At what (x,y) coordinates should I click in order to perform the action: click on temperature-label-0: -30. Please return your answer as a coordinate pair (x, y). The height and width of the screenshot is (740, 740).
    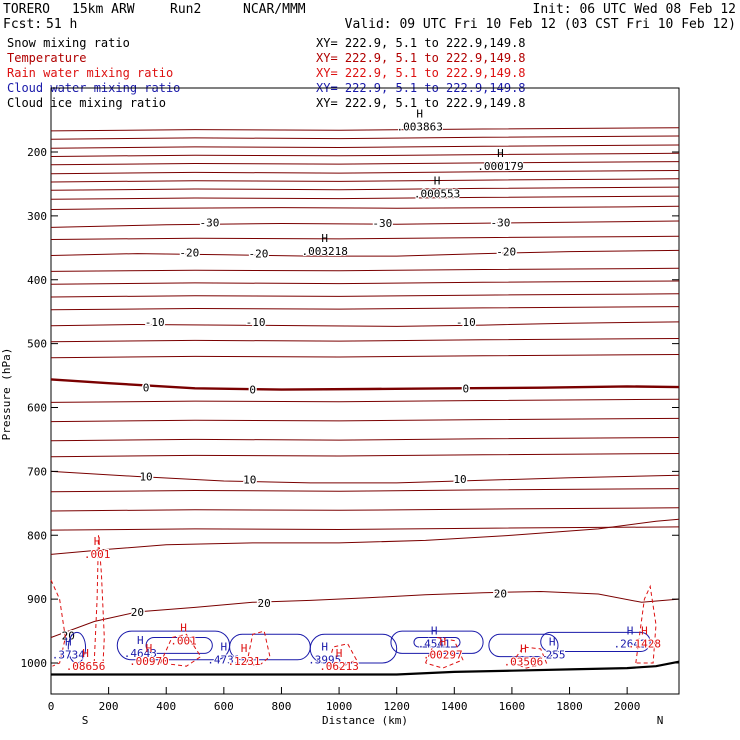
    Looking at the image, I should click on (210, 222).